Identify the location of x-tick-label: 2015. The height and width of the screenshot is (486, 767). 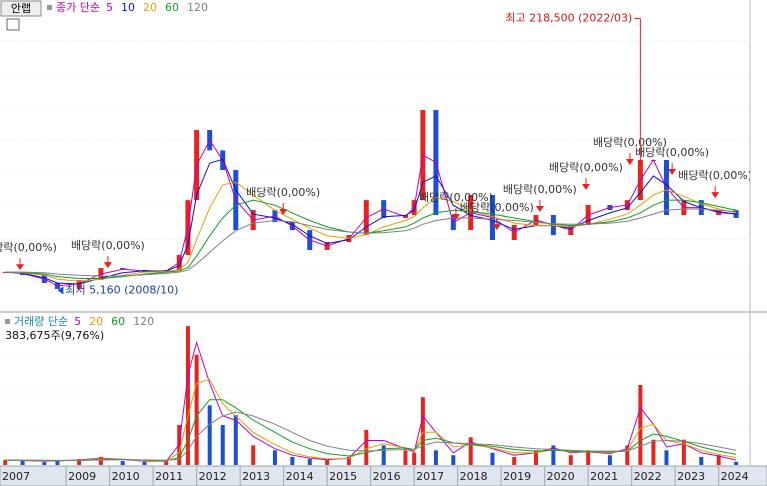
(343, 476).